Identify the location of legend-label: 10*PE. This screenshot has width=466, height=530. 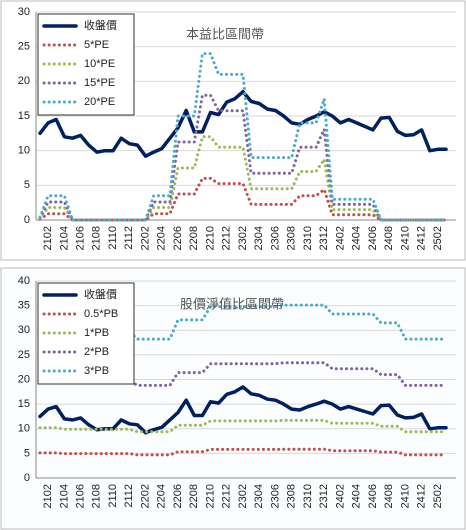
(99, 64).